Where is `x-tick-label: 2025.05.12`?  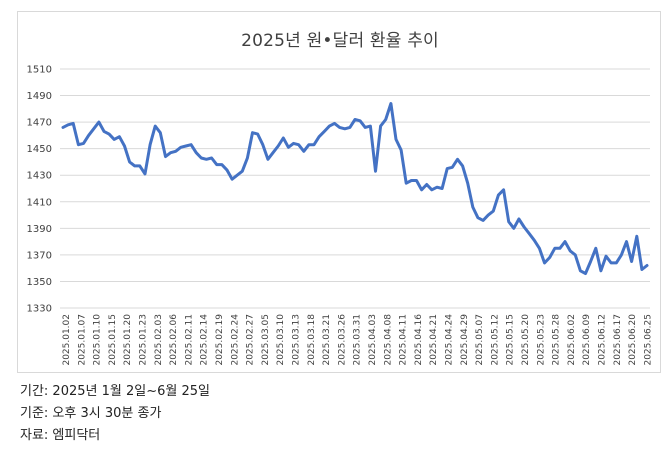
x-tick-label: 2025.05.12 is located at coordinates (495, 340).